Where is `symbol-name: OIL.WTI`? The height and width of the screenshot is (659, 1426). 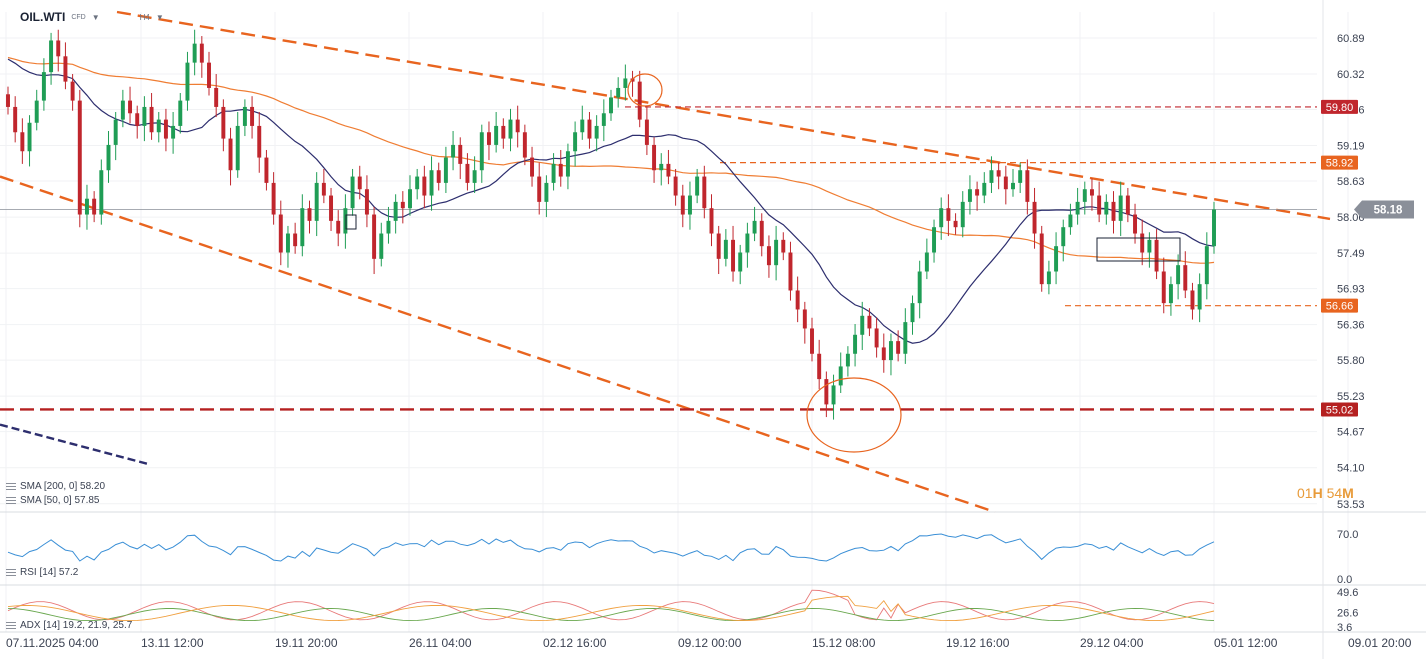
symbol-name: OIL.WTI is located at coordinates (43, 17).